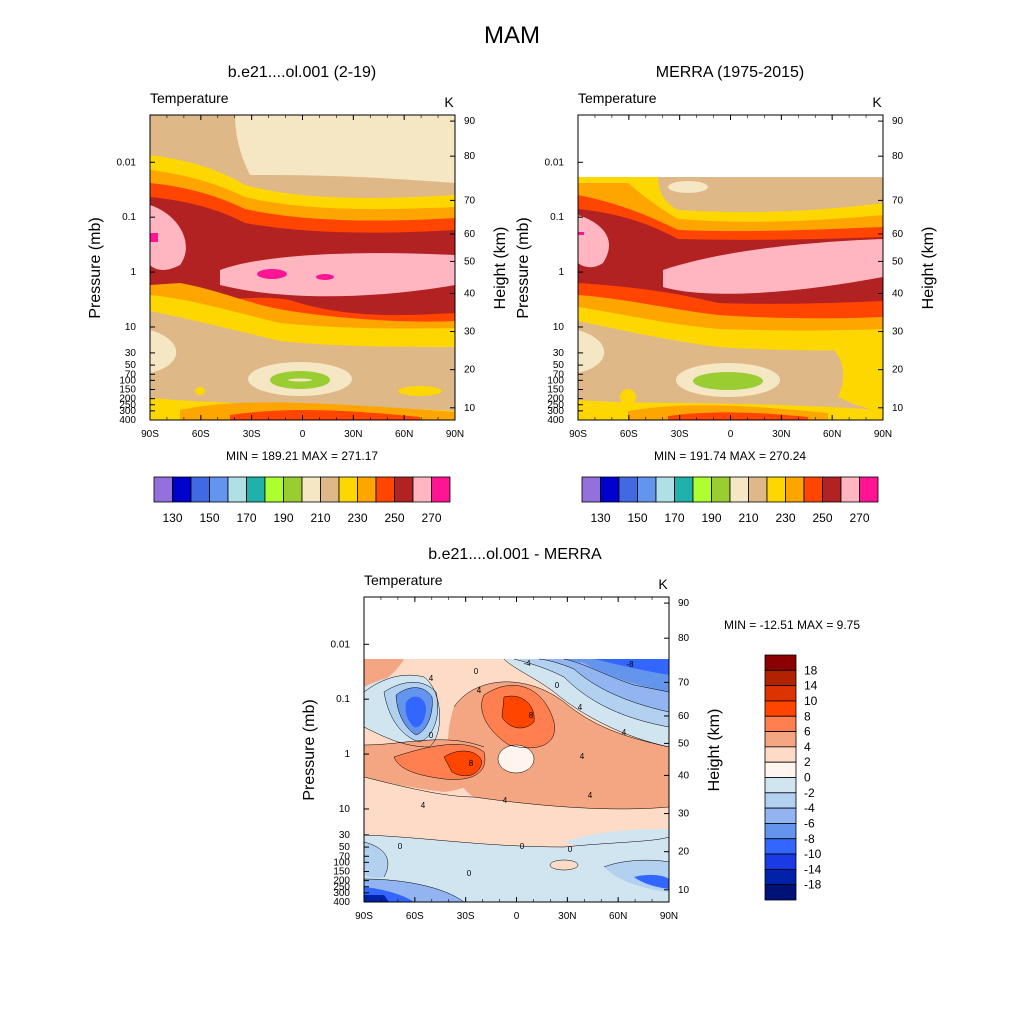 This screenshot has width=1024, height=1024. I want to click on height-tick-label: 40, so click(470, 293).